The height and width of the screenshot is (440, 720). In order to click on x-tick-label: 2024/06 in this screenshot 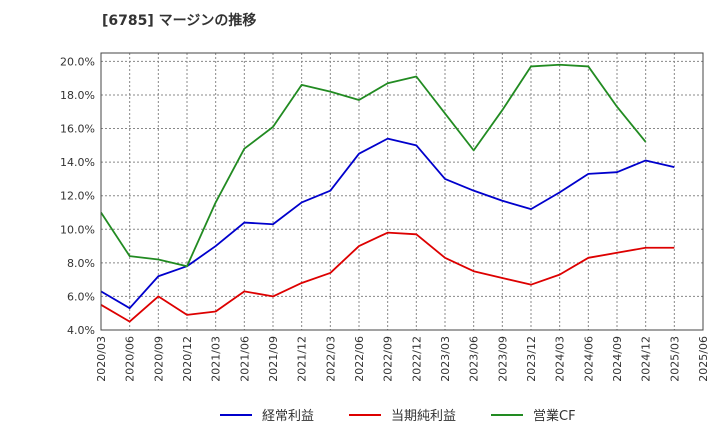, I will do `click(588, 359)`.